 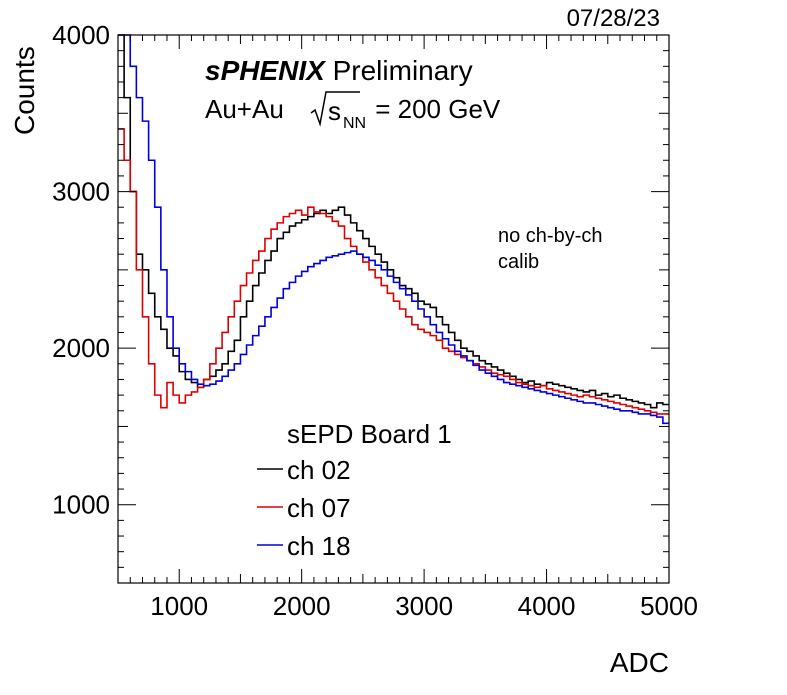 What do you see at coordinates (319, 546) in the screenshot?
I see `legend-label: ch 18` at bounding box center [319, 546].